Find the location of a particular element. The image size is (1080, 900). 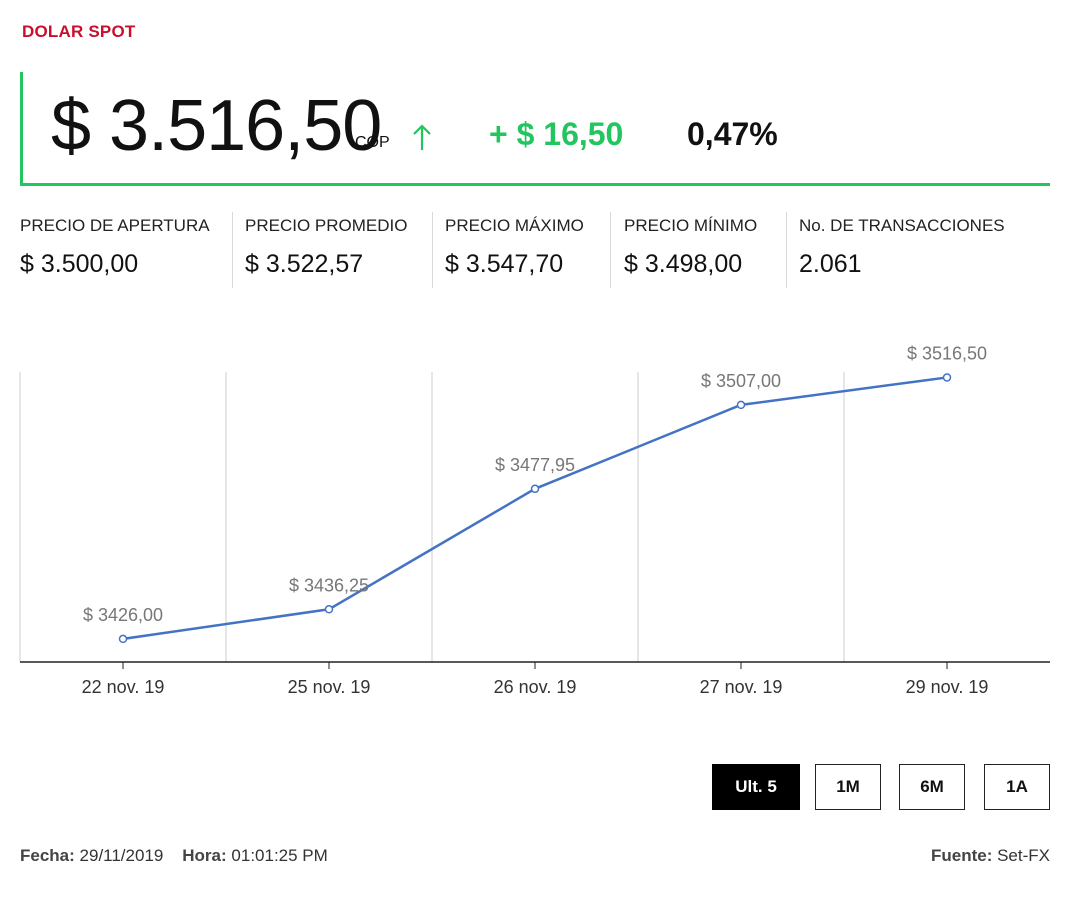

stat-min-price: PRECIO MÍNIMO $ 3.498,00 is located at coordinates (698, 250).